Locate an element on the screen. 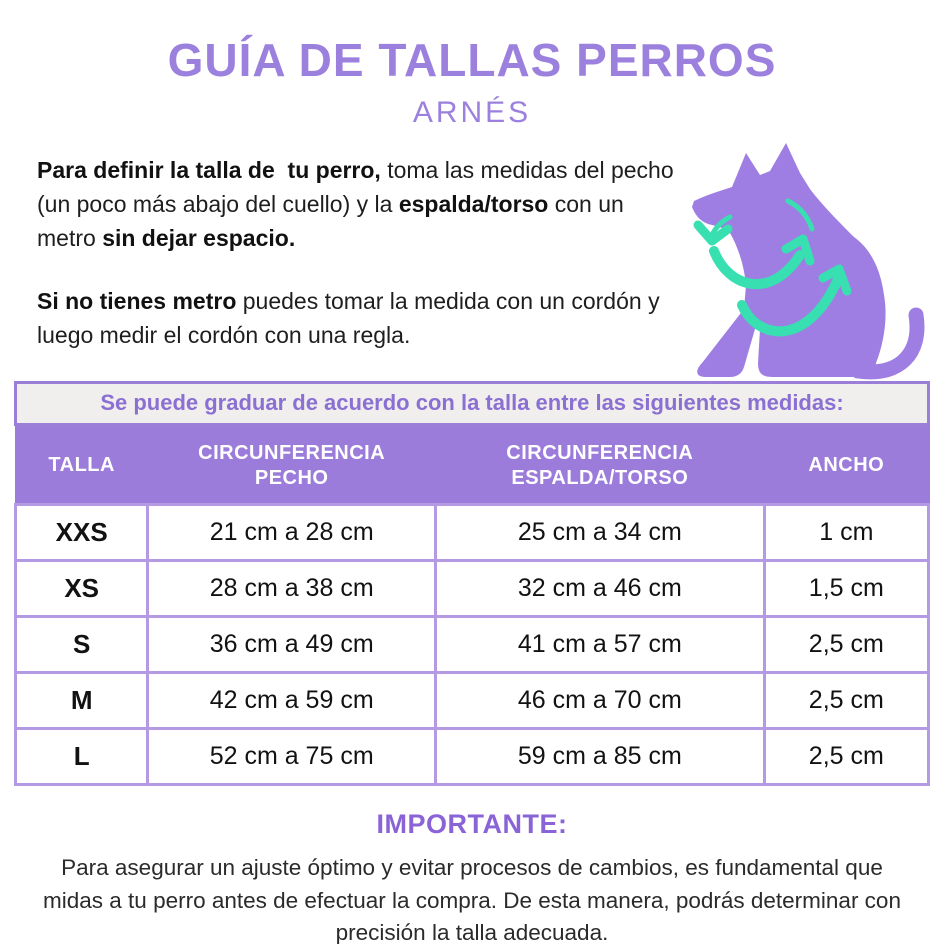 This screenshot has height=944, width=944. neck-arrow-up-icon is located at coordinates (798, 250).